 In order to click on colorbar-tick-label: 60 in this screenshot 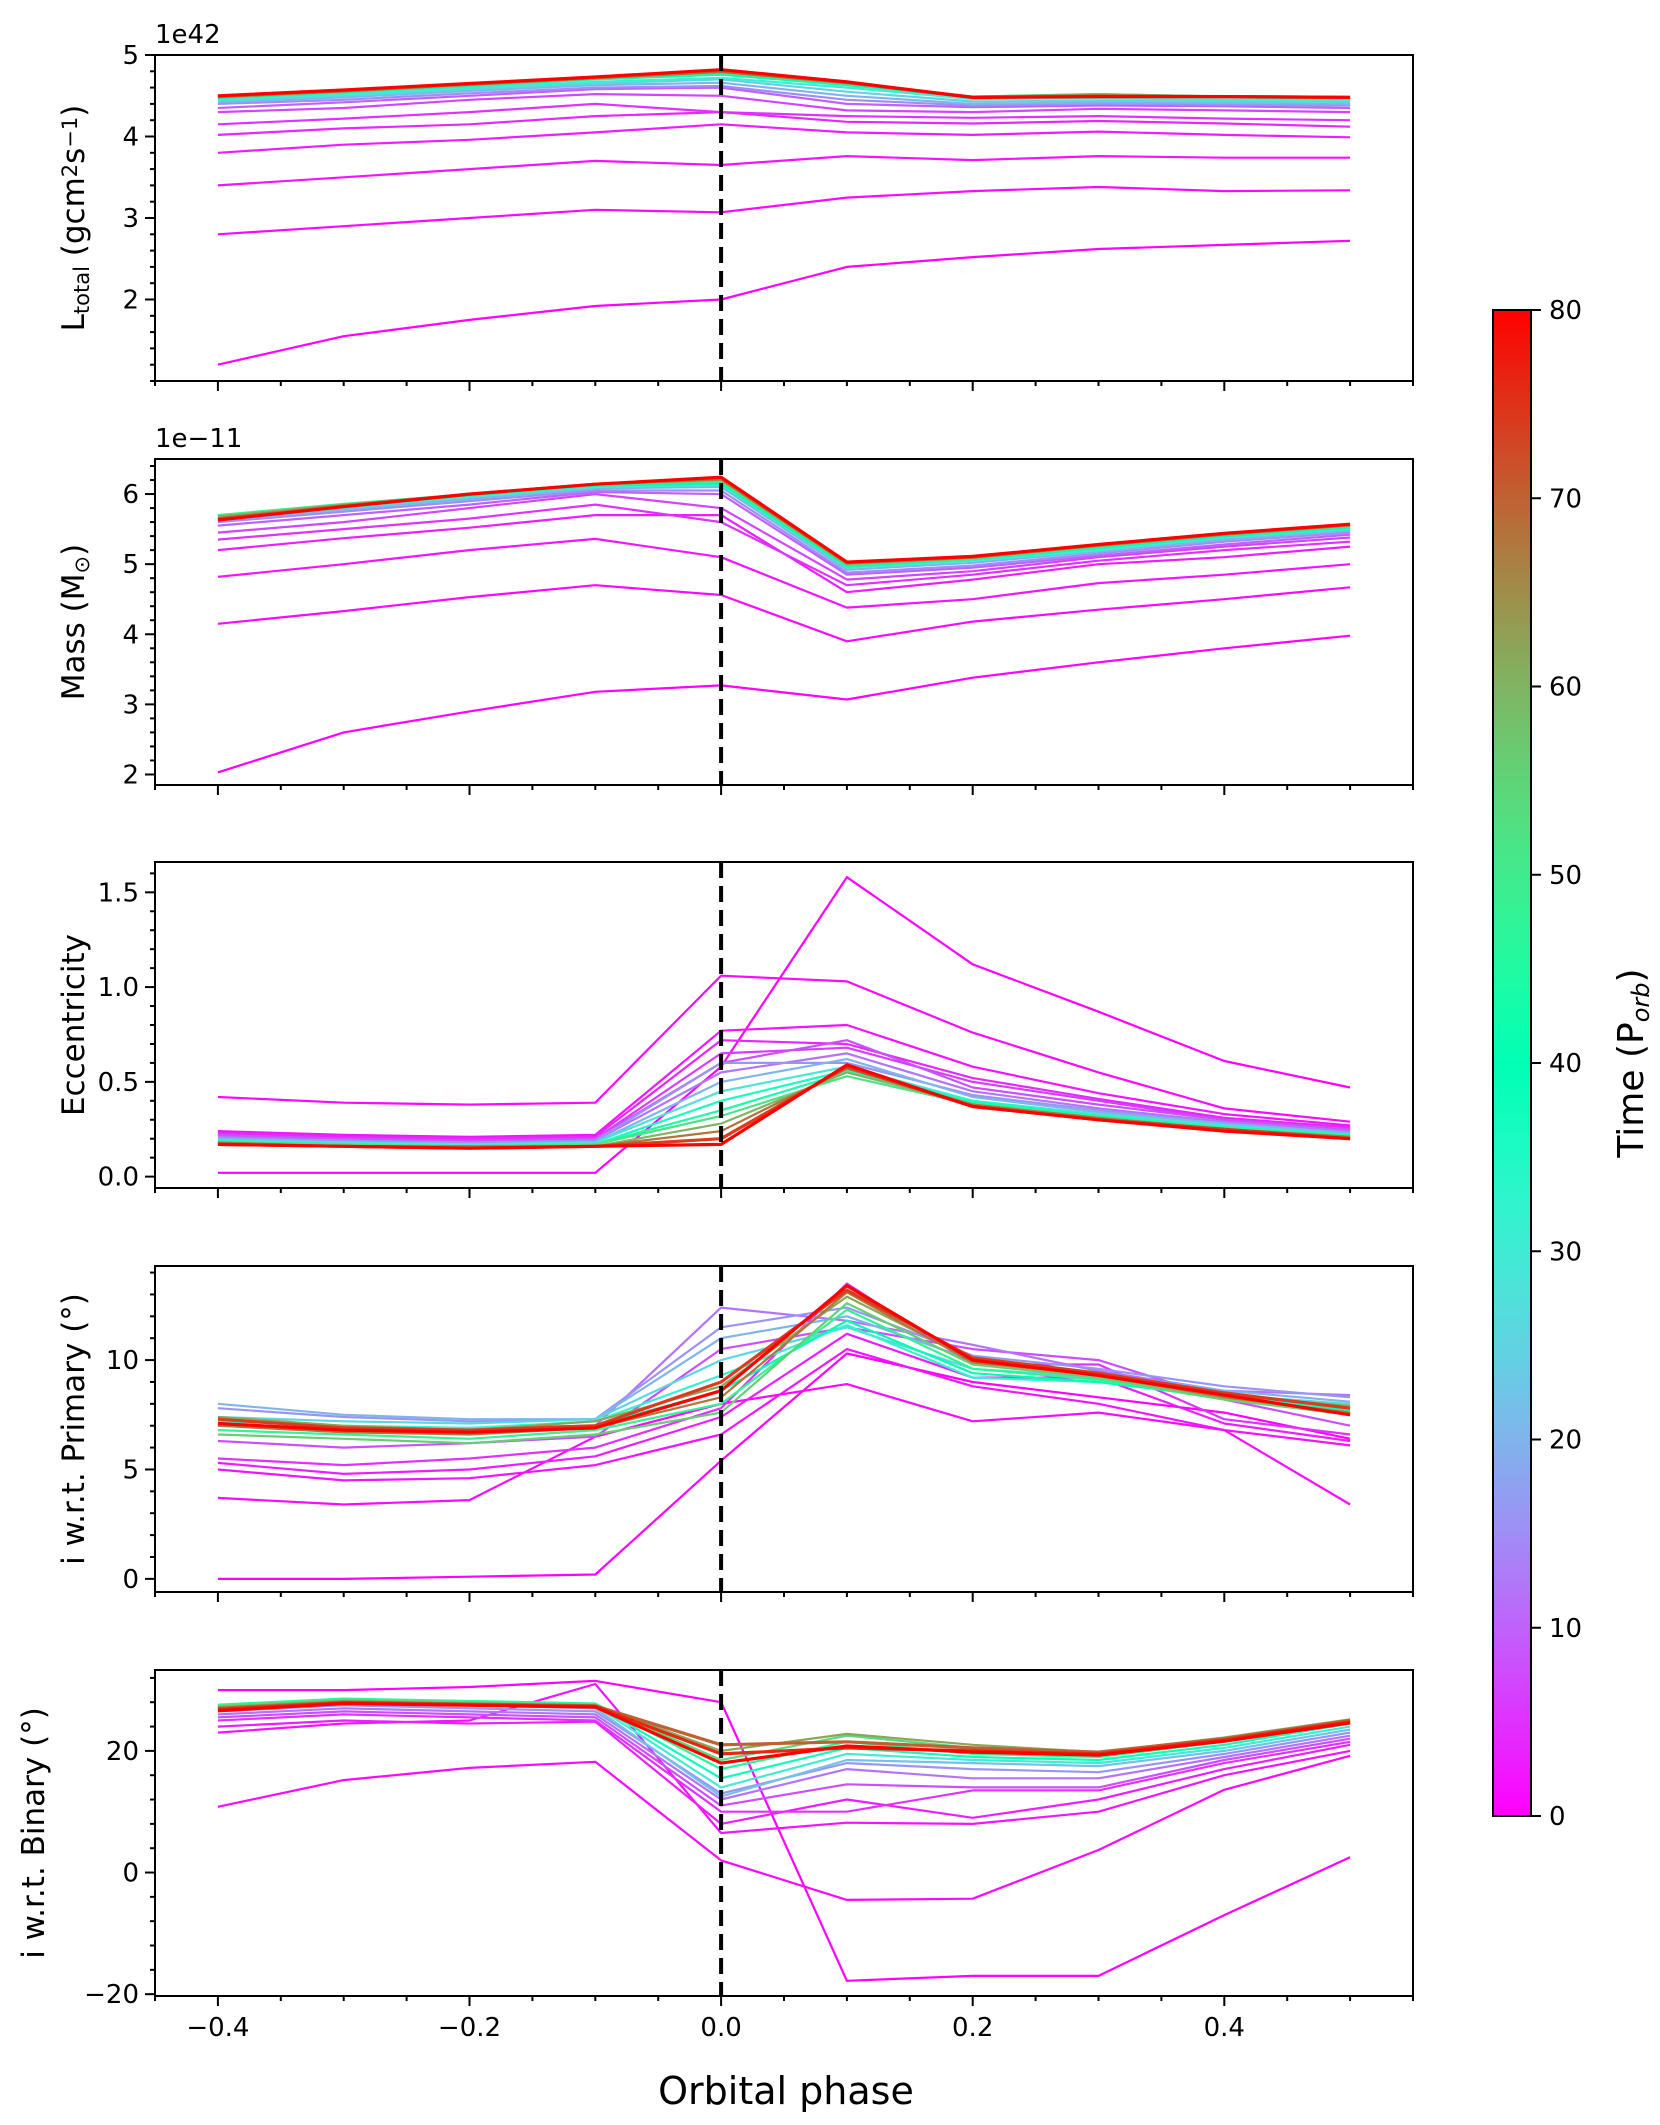, I will do `click(1565, 688)`.